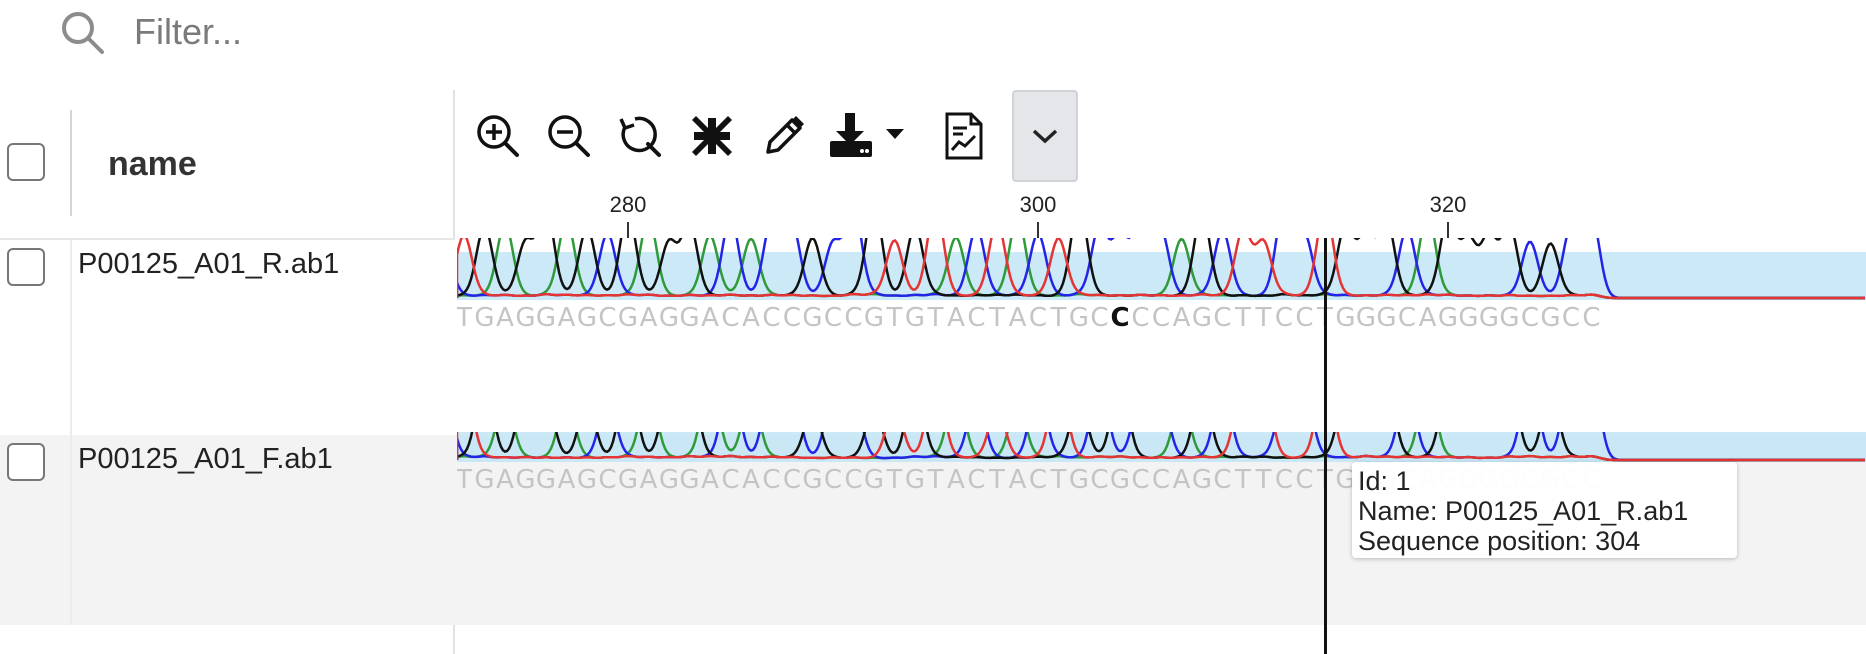 This screenshot has width=1866, height=654. What do you see at coordinates (628, 204) in the screenshot?
I see `ruler-tick-label: 280` at bounding box center [628, 204].